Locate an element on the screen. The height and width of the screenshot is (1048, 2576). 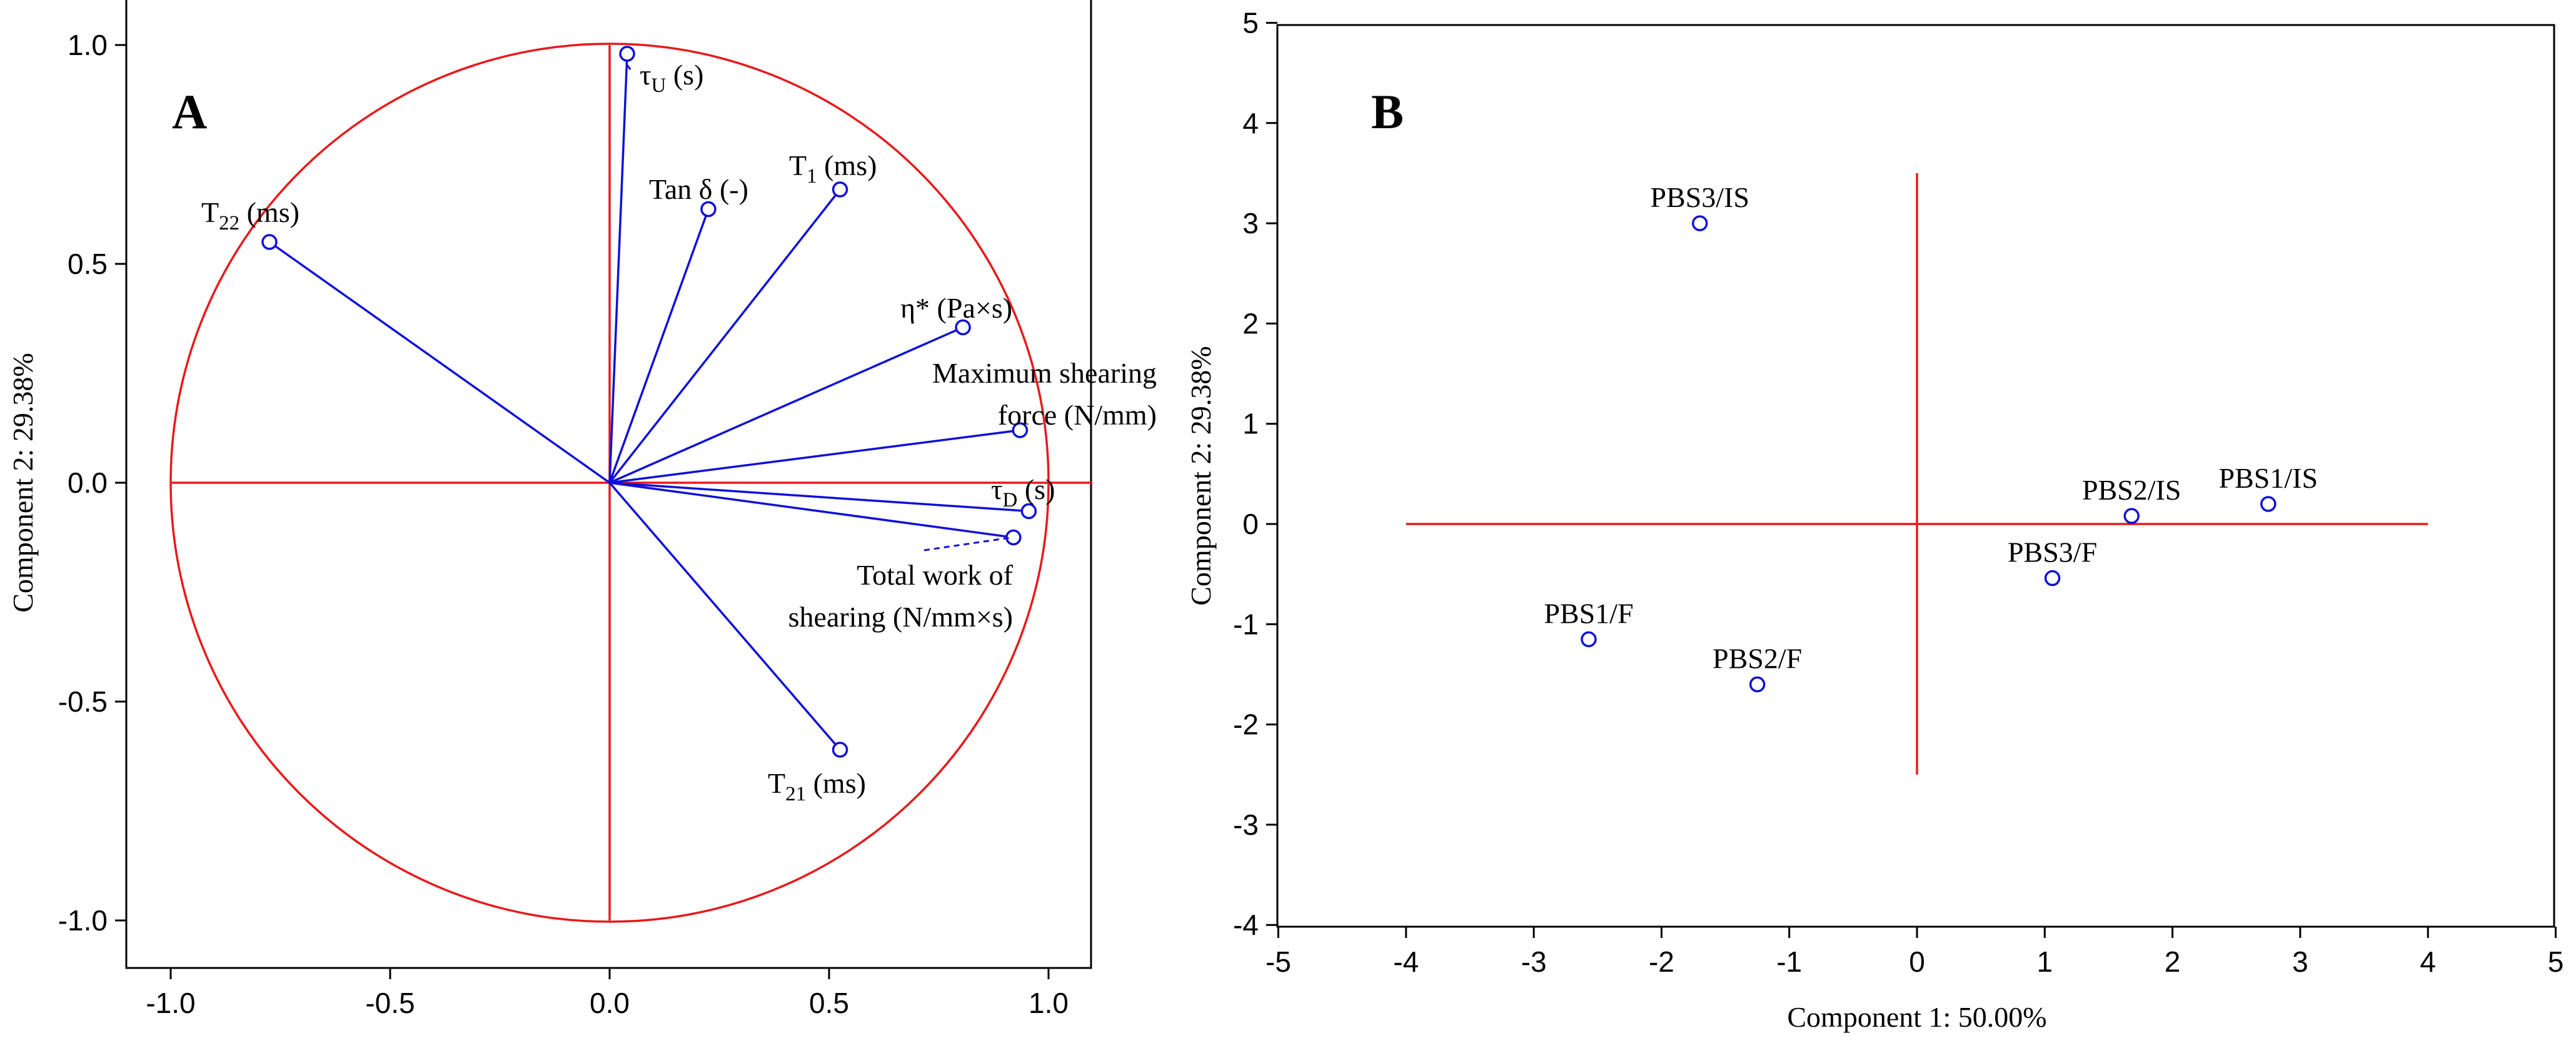
loading-label-T1: T1 (ms) is located at coordinates (833, 169).